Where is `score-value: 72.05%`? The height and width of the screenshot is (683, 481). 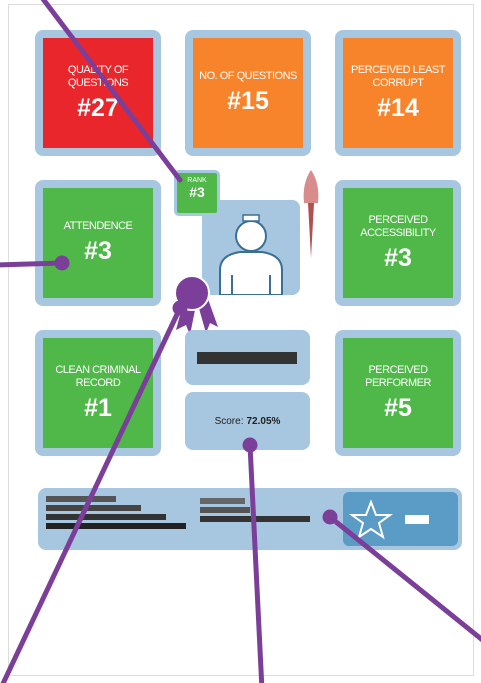
score-value: 72.05% is located at coordinates (263, 421).